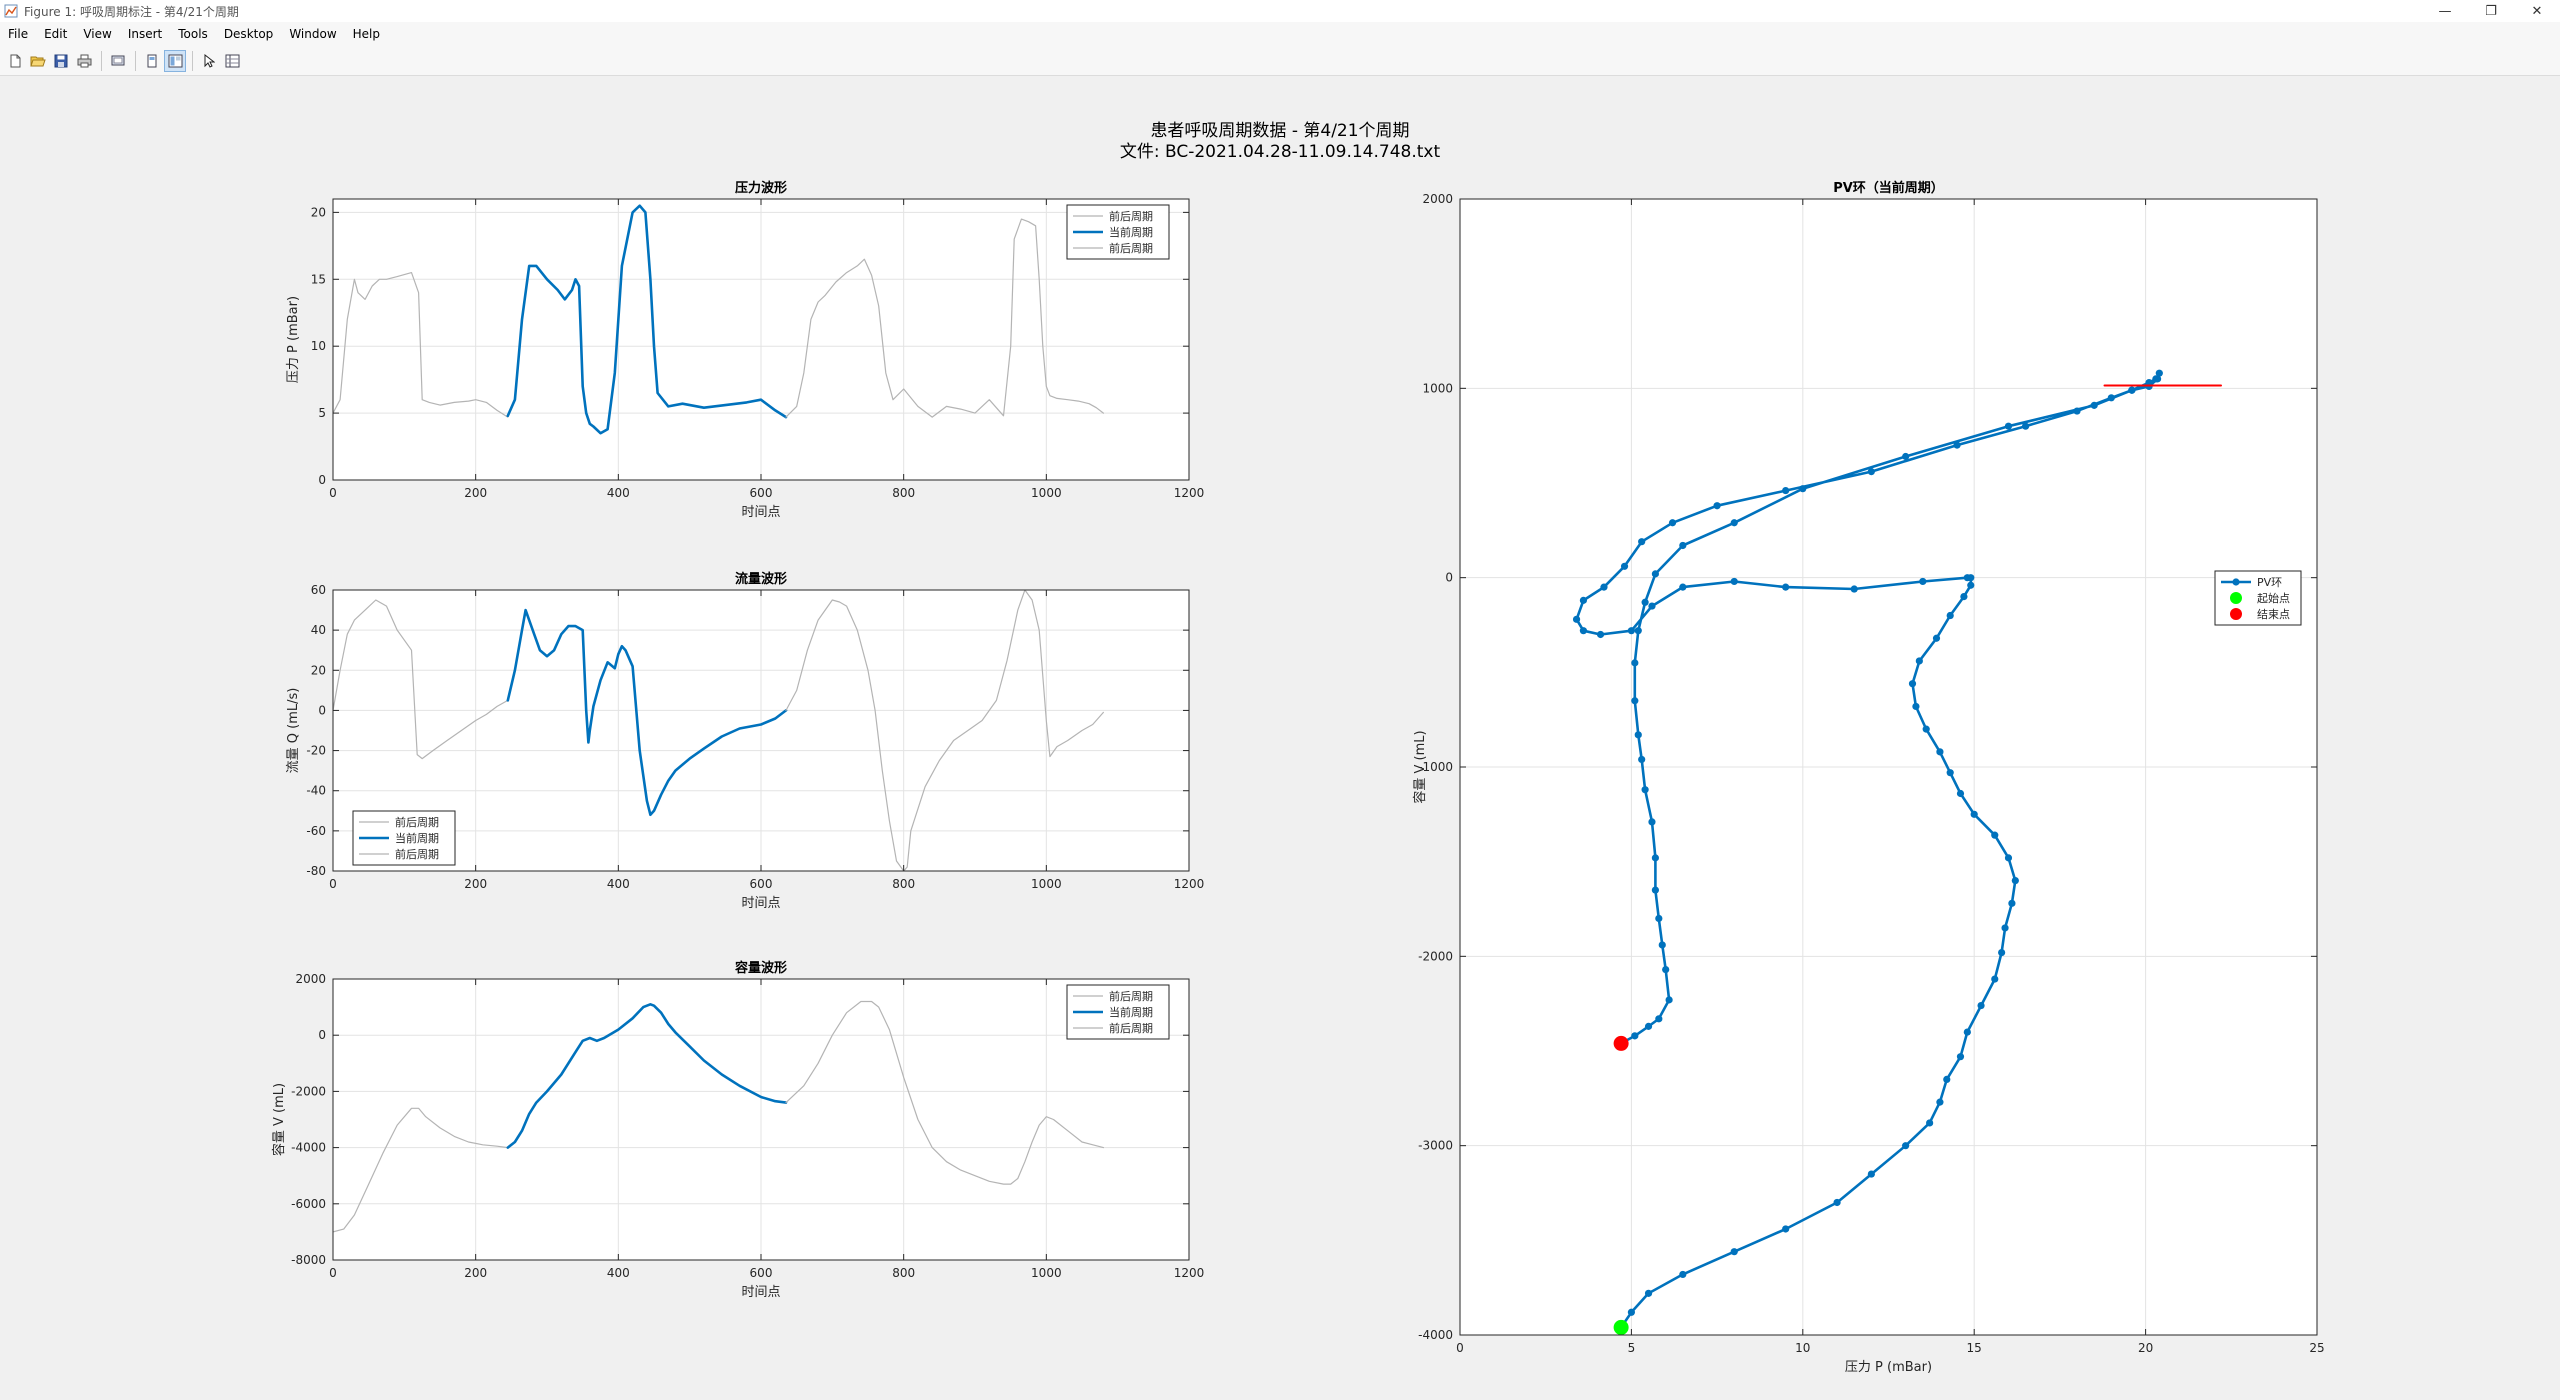  What do you see at coordinates (1131, 1028) in the screenshot?
I see `volume-legend-label: 前后周期` at bounding box center [1131, 1028].